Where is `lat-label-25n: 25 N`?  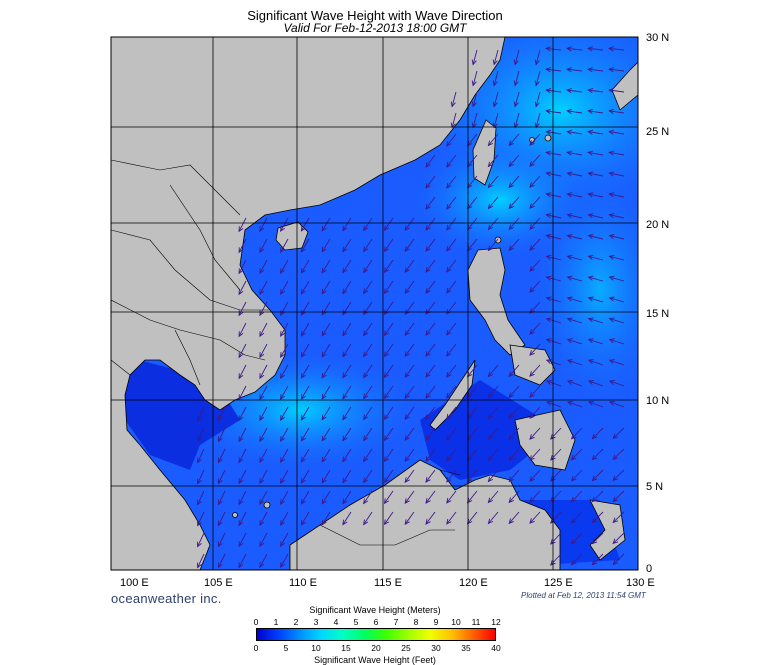
lat-label-25n: 25 N is located at coordinates (658, 132).